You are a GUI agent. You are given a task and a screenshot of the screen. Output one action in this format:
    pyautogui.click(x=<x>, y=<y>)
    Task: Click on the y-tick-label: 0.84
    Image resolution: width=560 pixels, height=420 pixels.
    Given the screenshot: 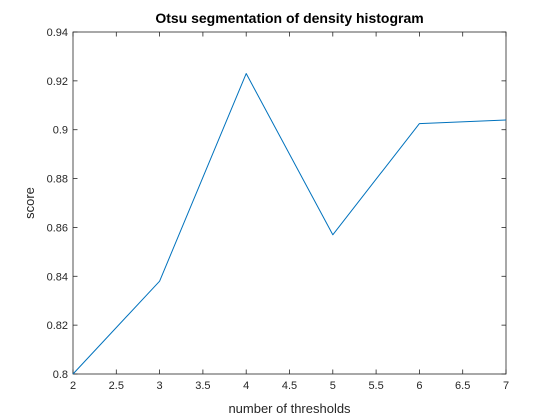 What is the action you would take?
    pyautogui.click(x=57, y=277)
    